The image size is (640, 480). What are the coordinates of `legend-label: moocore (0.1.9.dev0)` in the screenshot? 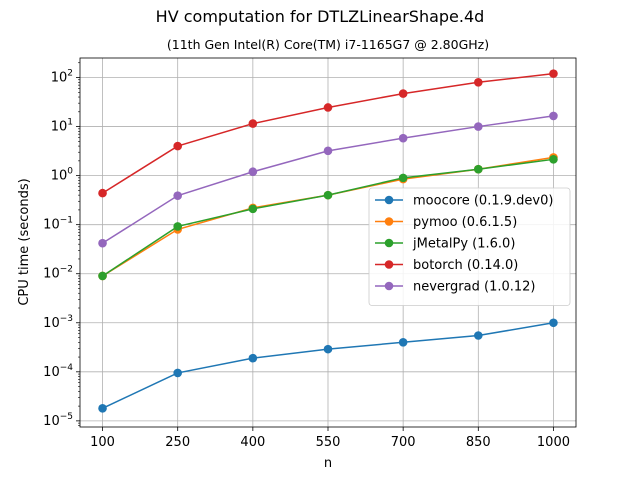 It's located at (483, 201).